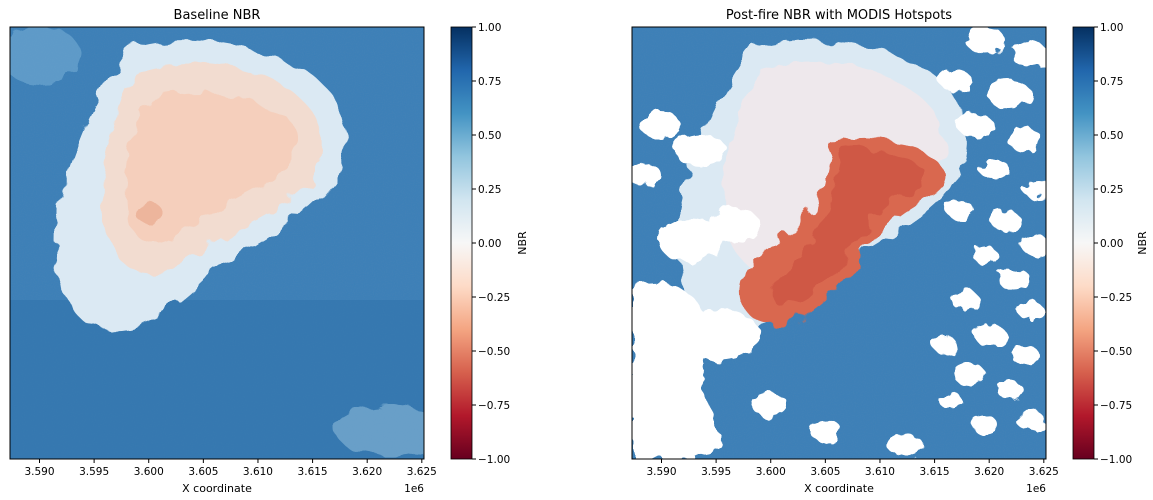 This screenshot has width=1153, height=500. I want to click on baseline-x-offset-label: 1e6, so click(414, 489).